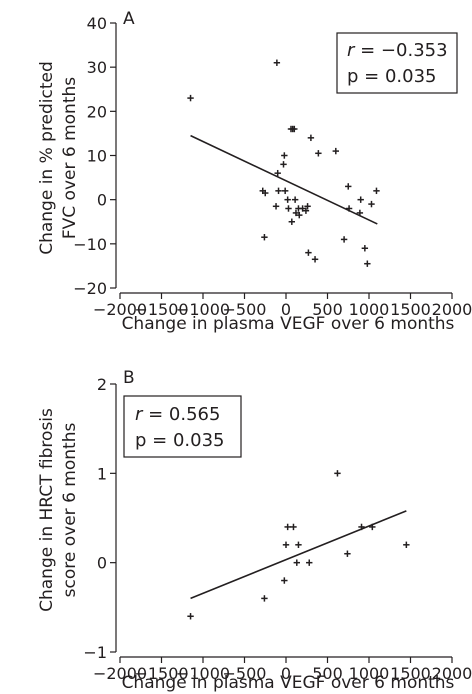 The height and width of the screenshot is (694, 472). What do you see at coordinates (351, 50) in the screenshot?
I see `panel-a-r-symbol: r` at bounding box center [351, 50].